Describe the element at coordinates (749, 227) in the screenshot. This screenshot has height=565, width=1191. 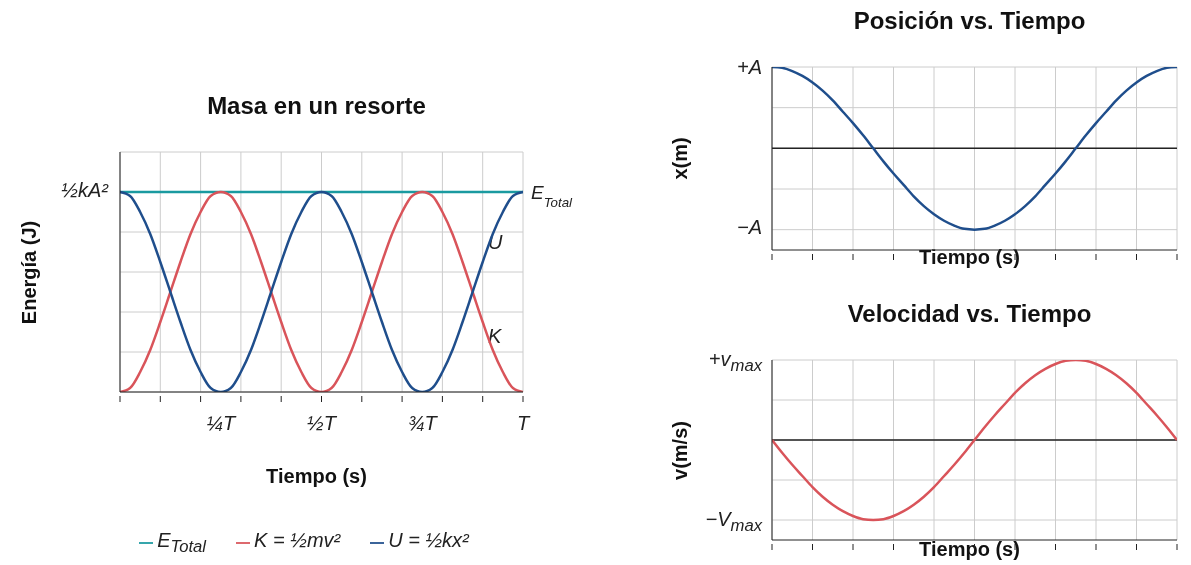
I see `text: −A` at that location.